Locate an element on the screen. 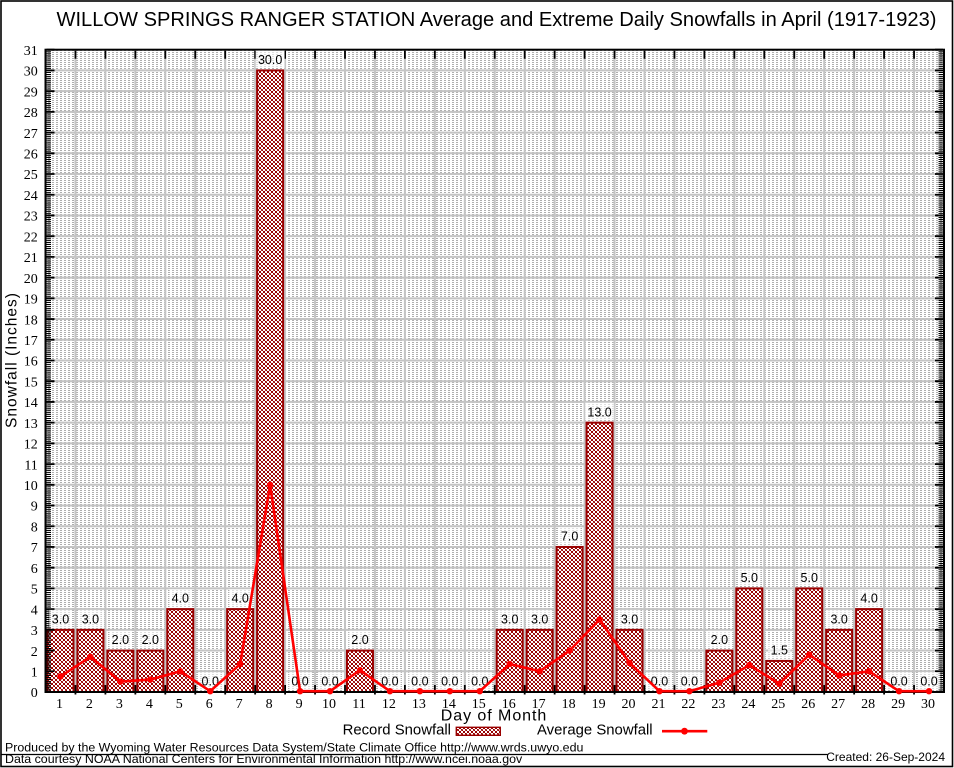 This screenshot has height=768, width=954. svg-text: Day of Month is located at coordinates (494, 716).